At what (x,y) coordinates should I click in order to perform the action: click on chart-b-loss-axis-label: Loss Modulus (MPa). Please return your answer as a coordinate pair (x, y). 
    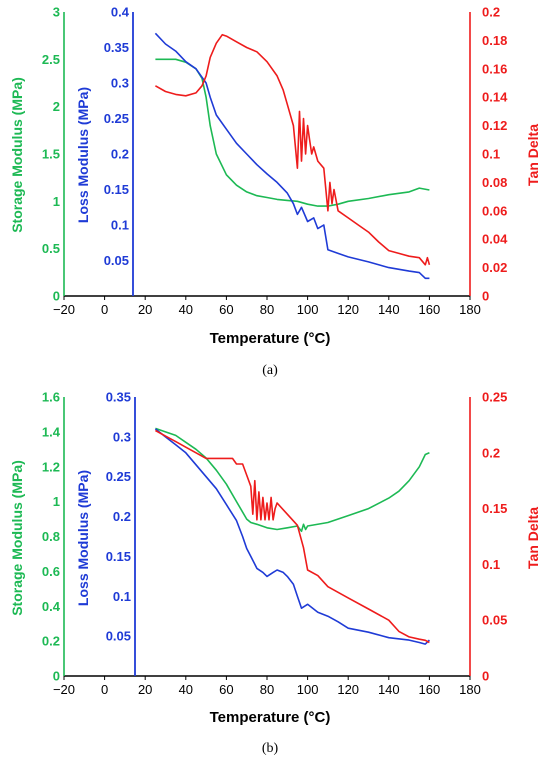
    Looking at the image, I should click on (83, 538).